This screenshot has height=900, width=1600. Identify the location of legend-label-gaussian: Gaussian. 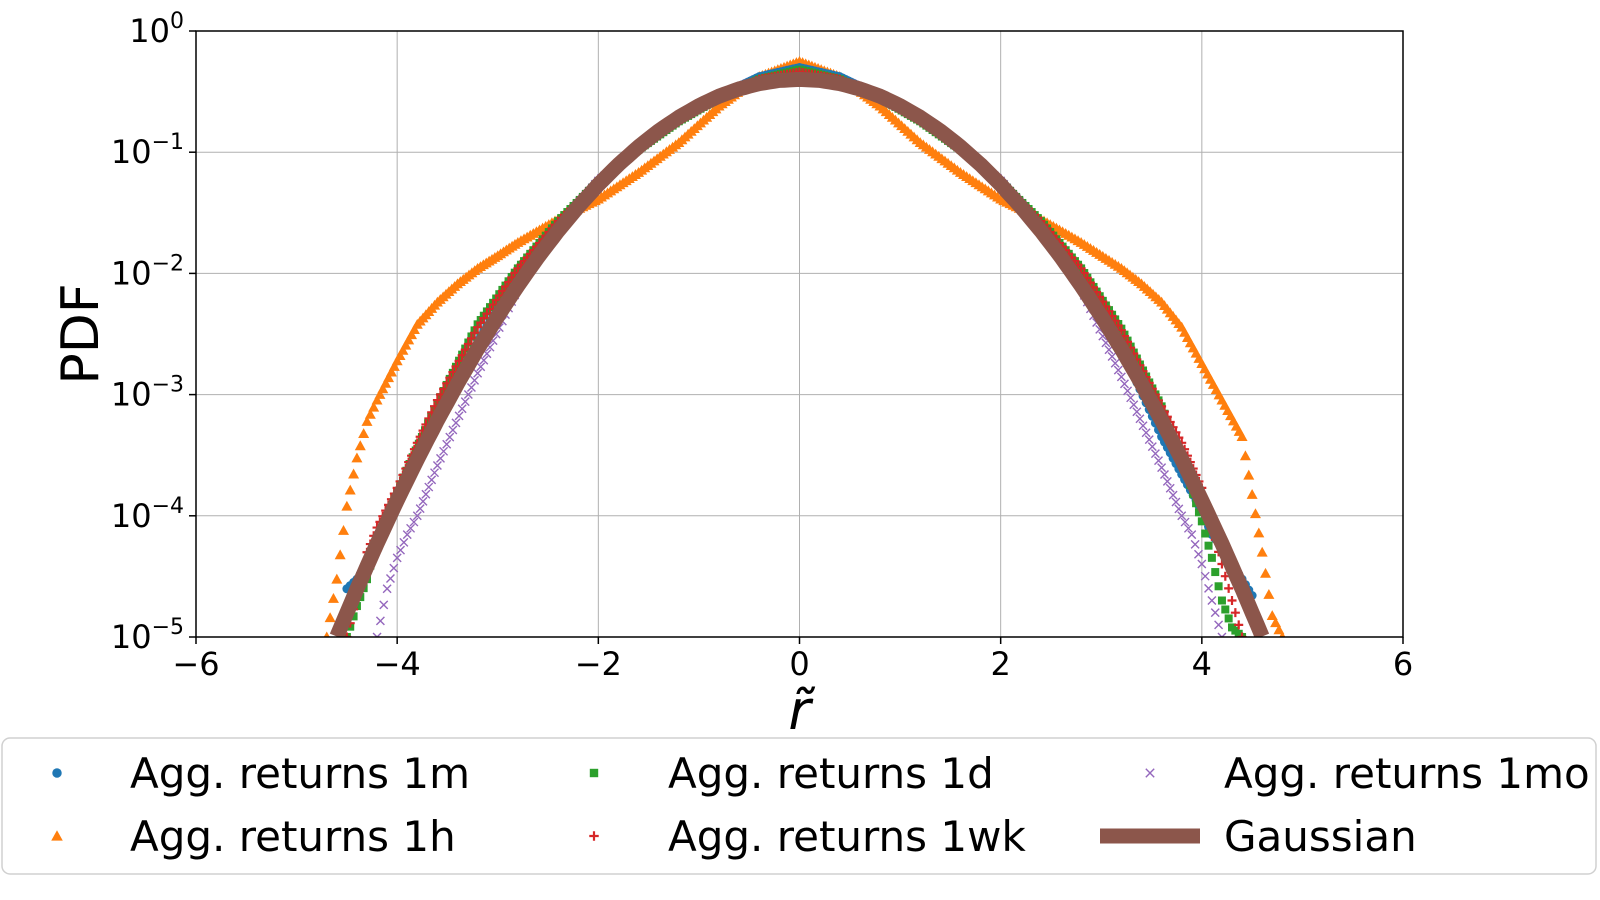
(1320, 836).